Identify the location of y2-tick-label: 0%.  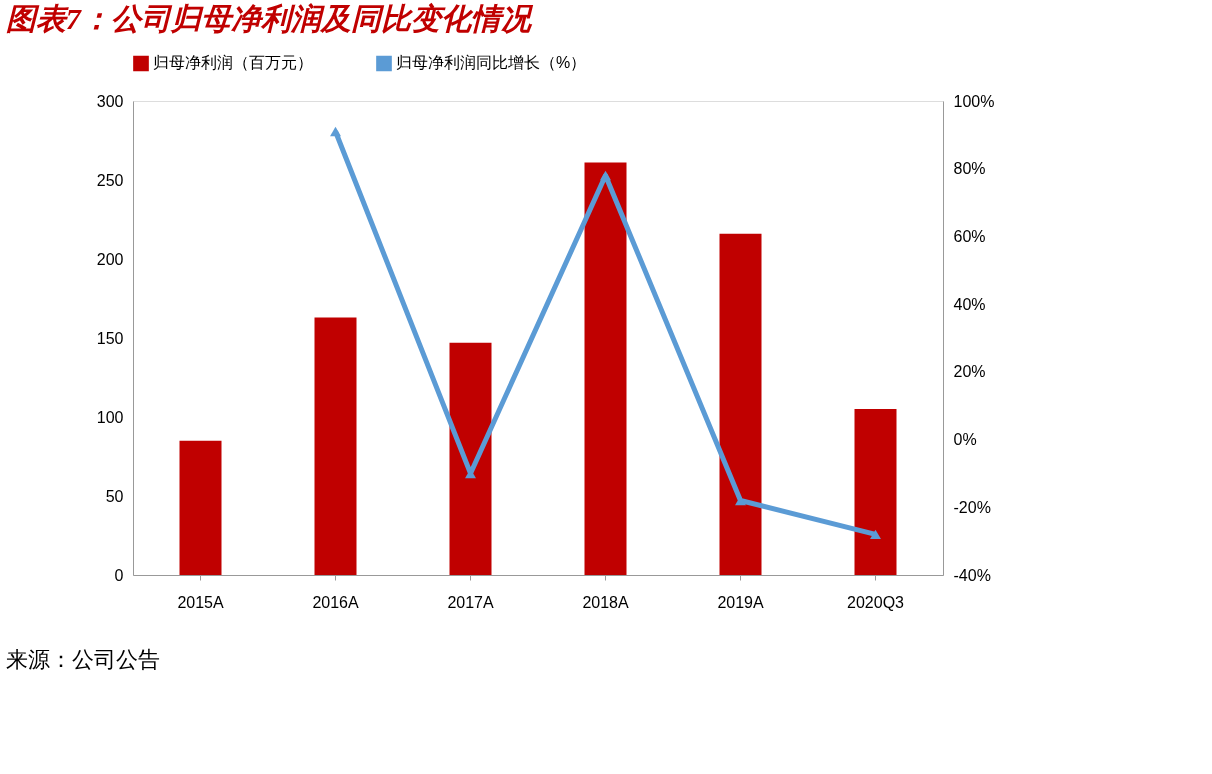
(965, 440).